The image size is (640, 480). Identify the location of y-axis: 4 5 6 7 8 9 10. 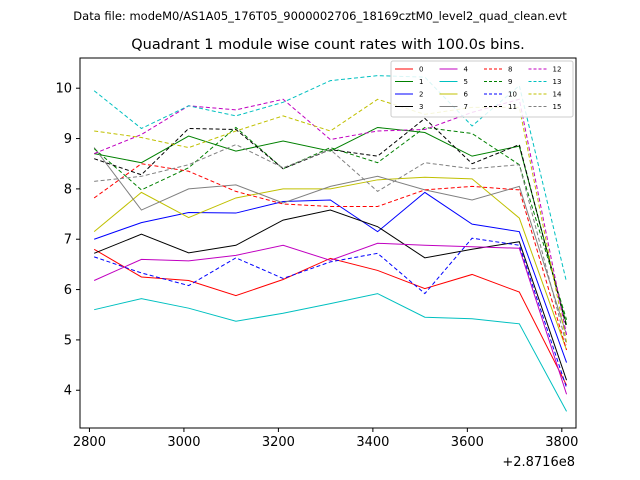
(67, 240).